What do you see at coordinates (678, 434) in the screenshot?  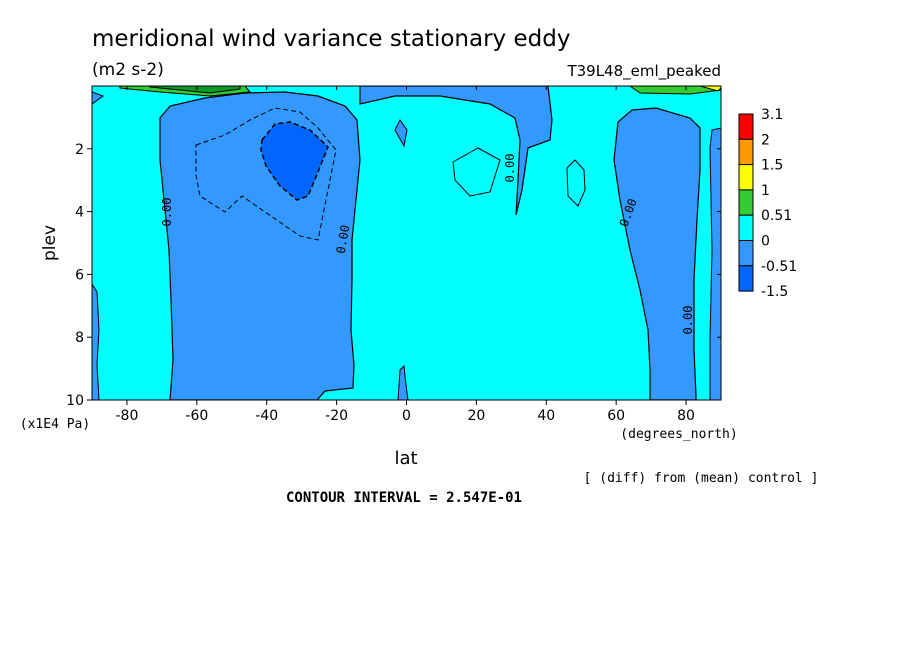 I see `x-axis-units: (degrees_north)` at bounding box center [678, 434].